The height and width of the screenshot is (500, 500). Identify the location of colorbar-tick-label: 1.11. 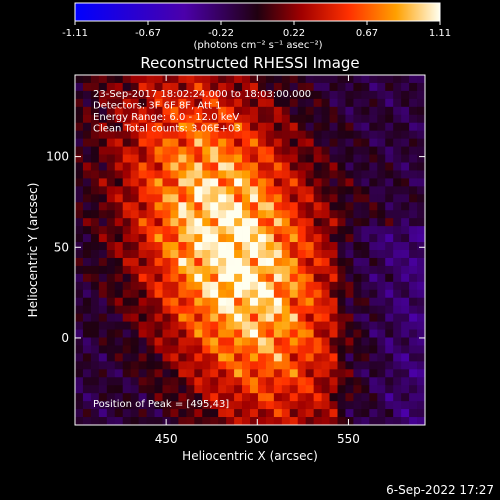
(440, 33).